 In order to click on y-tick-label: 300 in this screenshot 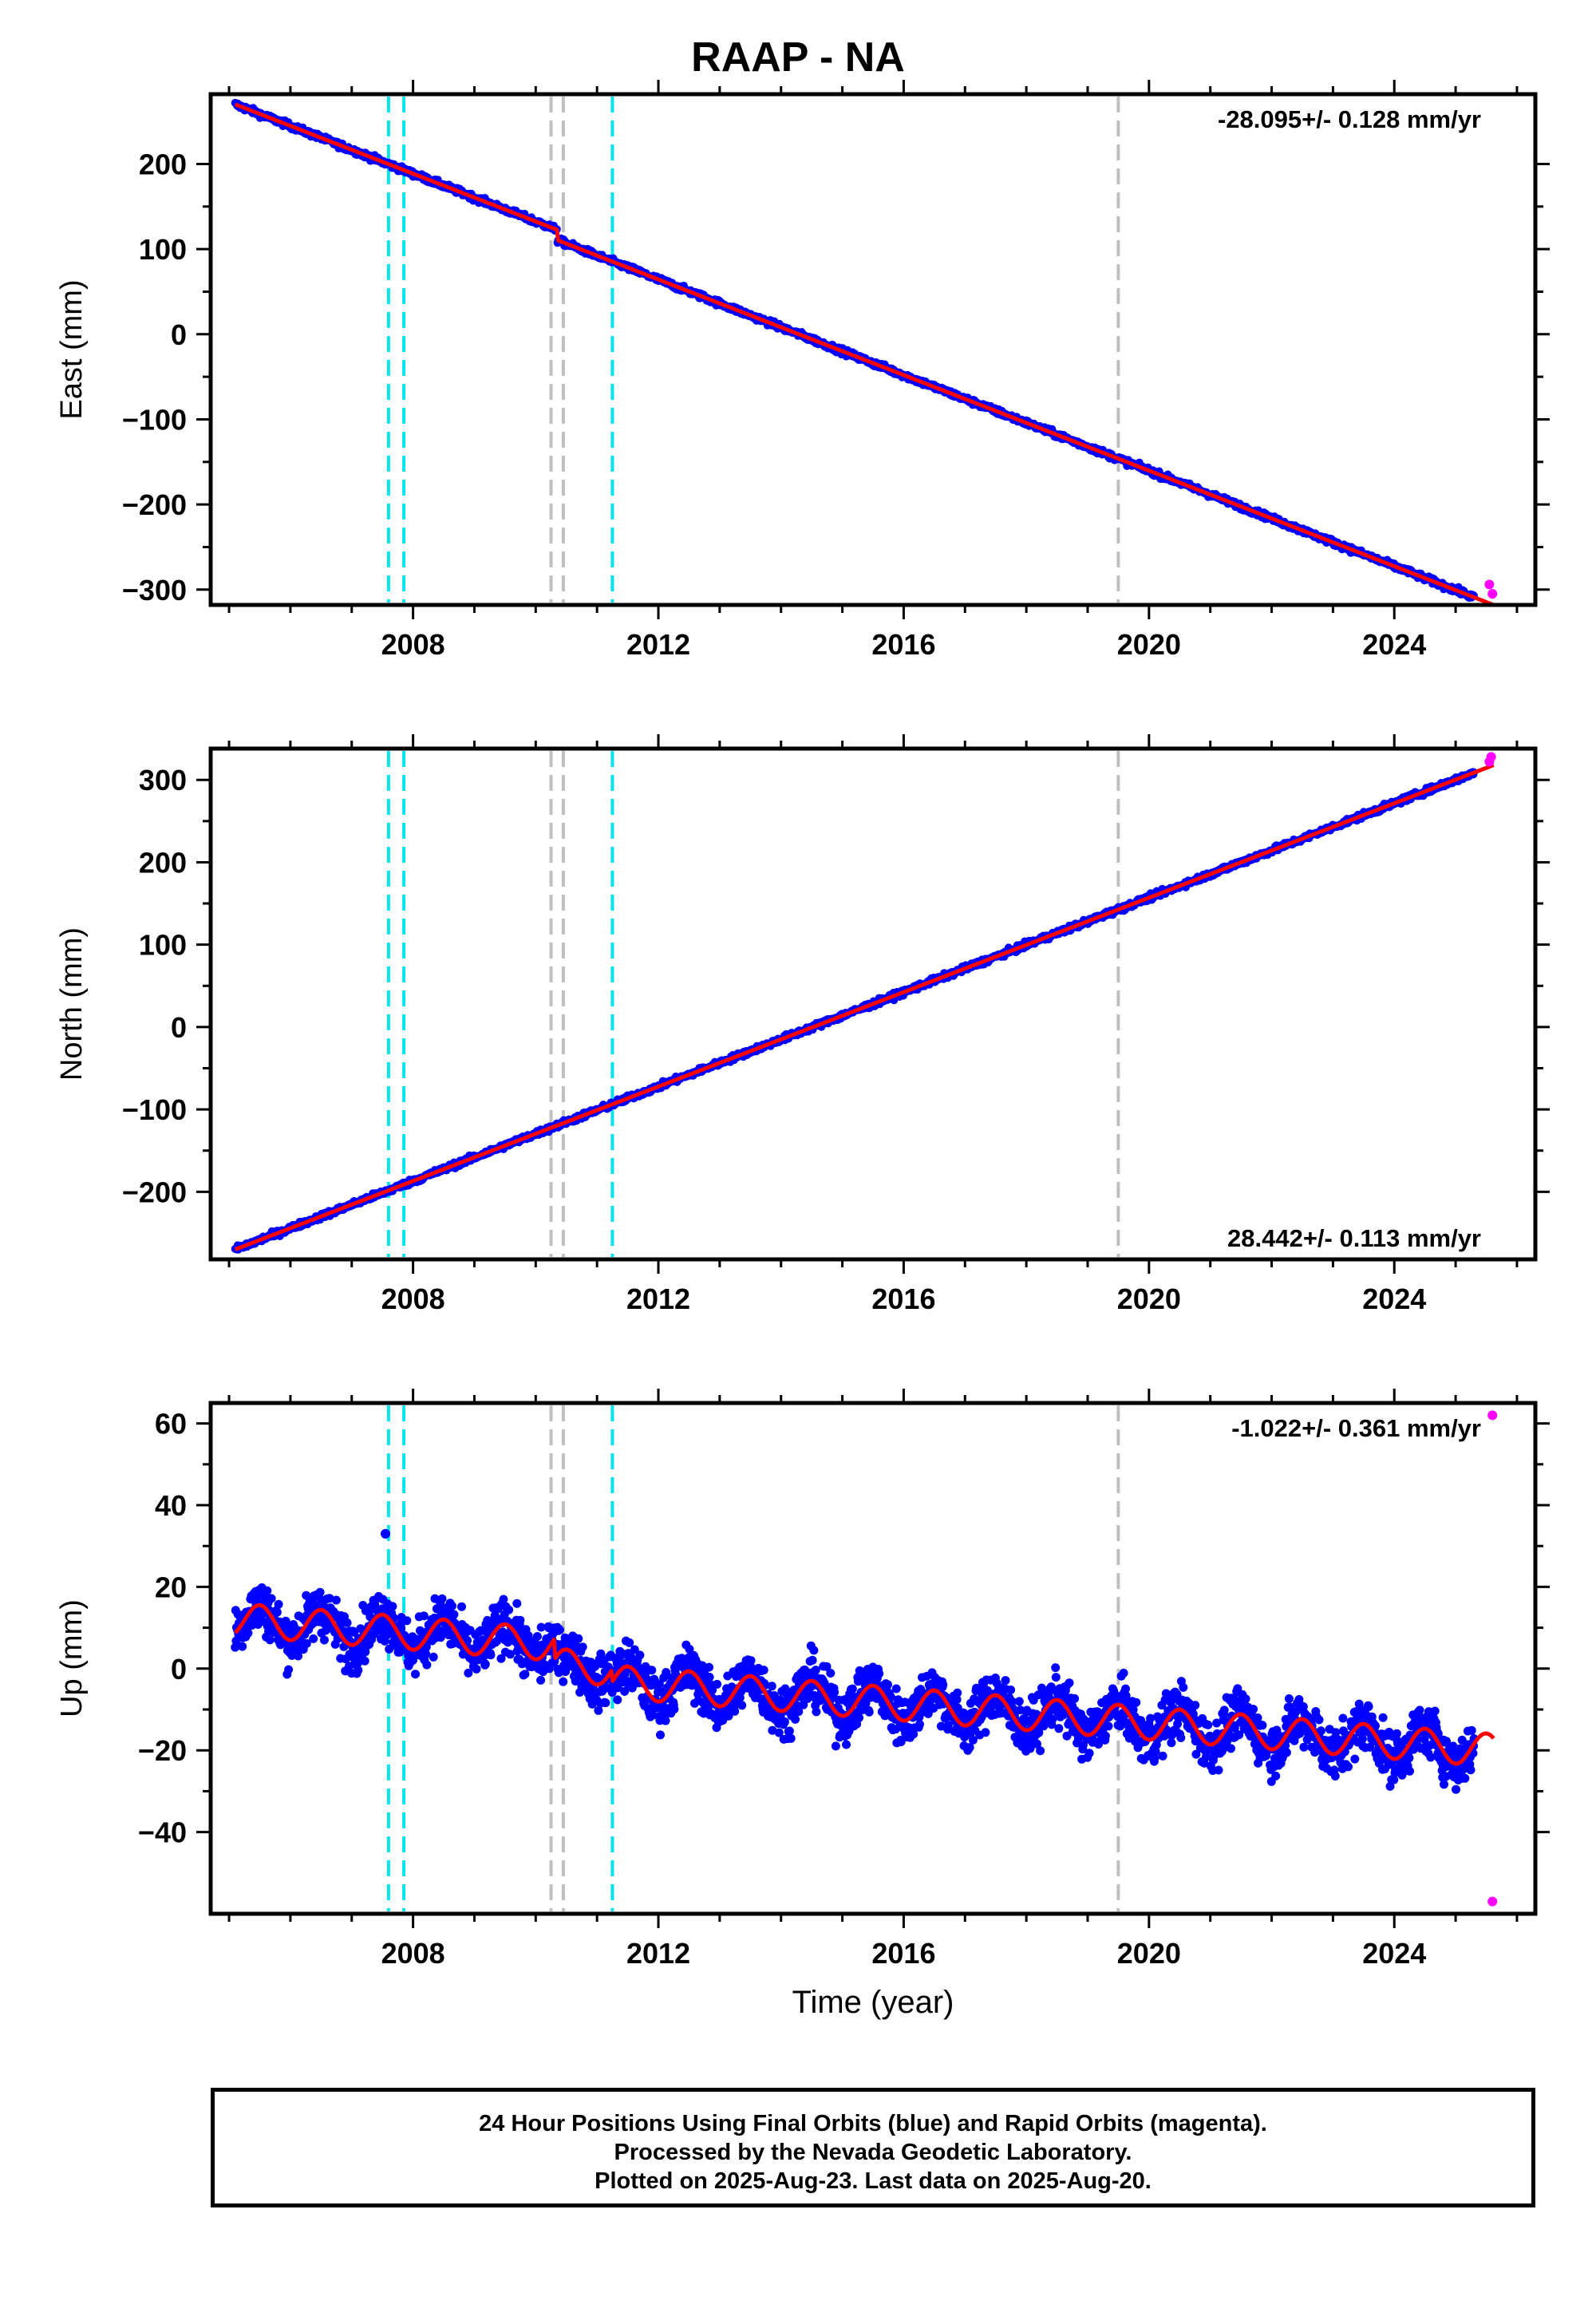, I will do `click(163, 780)`.